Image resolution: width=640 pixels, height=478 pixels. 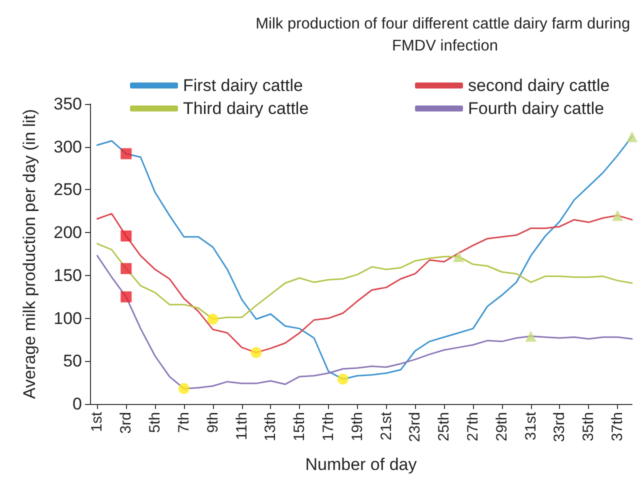 I want to click on legend-label: Third dairy cattle, so click(x=246, y=108).